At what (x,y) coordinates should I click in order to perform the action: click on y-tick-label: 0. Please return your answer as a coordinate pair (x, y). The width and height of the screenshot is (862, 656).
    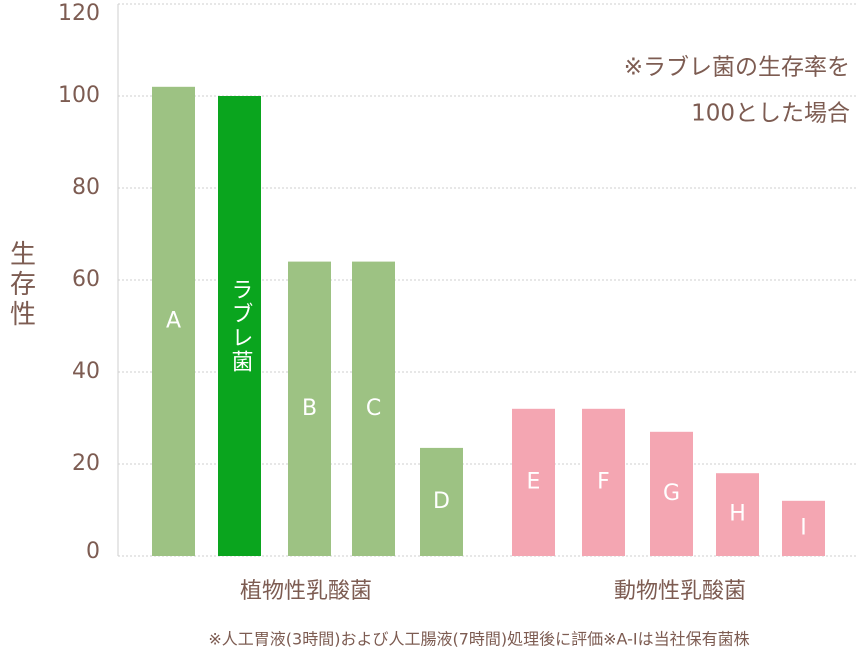
    Looking at the image, I should click on (93, 551).